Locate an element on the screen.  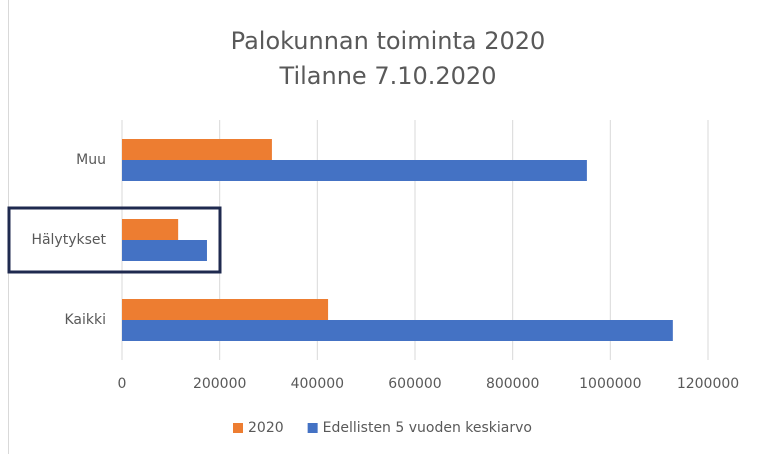
x-tick-label: 600000 is located at coordinates (414, 384).